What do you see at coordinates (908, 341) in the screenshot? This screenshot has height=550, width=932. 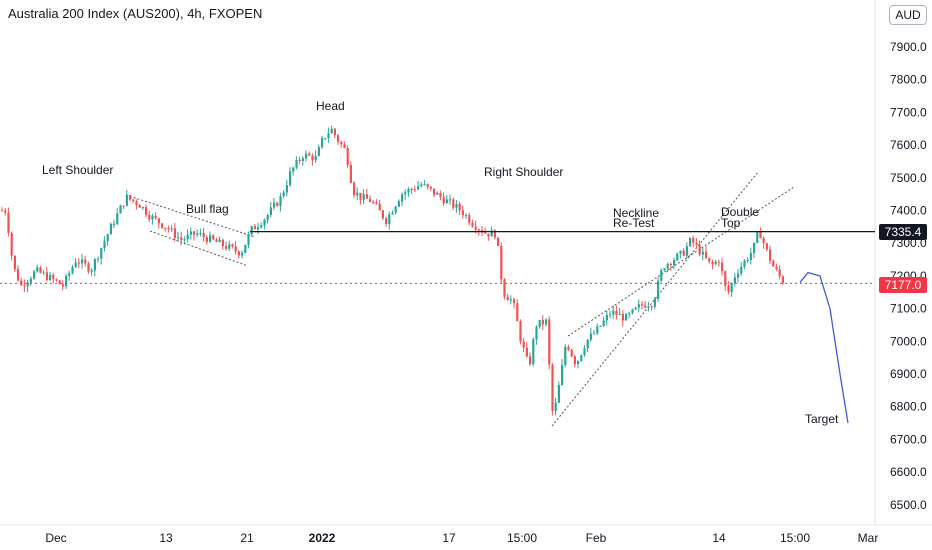 I see `y-tick-label: 7000.0` at bounding box center [908, 341].